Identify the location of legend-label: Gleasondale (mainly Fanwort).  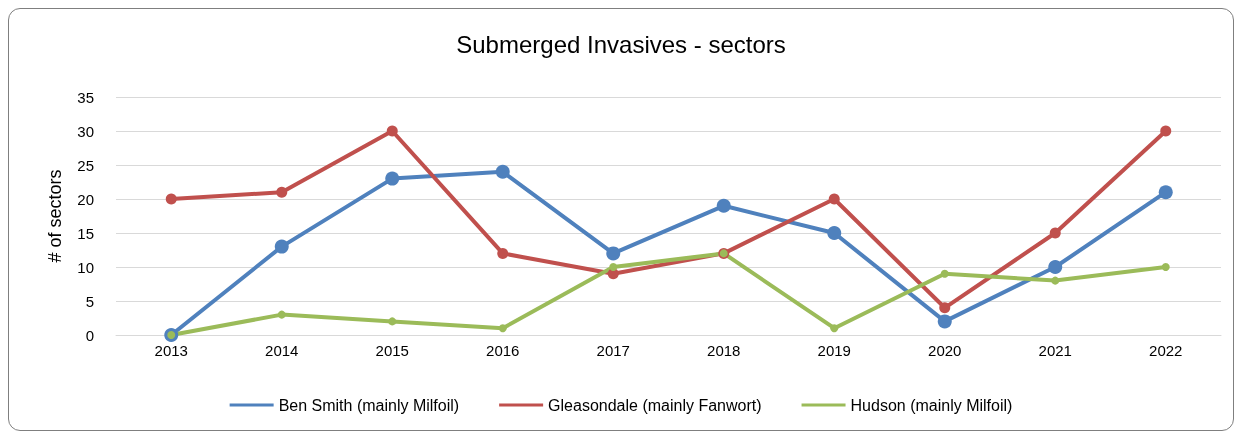
(655, 405).